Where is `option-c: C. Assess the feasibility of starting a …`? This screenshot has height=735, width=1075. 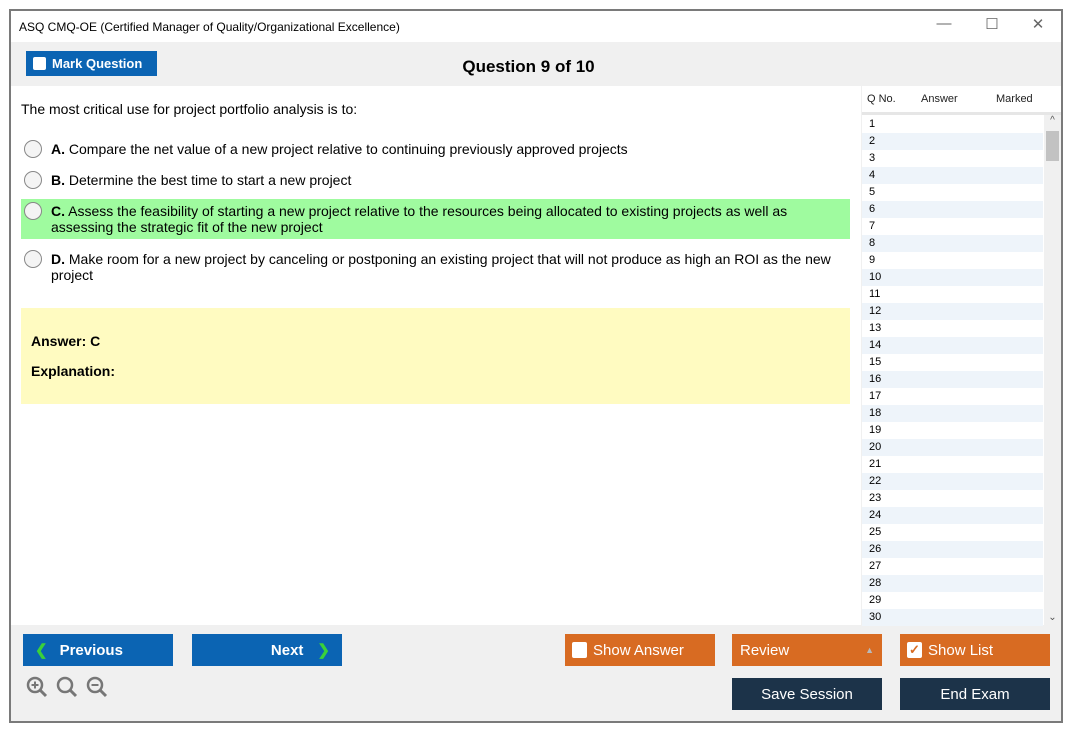 option-c: C. Assess the feasibility of starting a … is located at coordinates (435, 219).